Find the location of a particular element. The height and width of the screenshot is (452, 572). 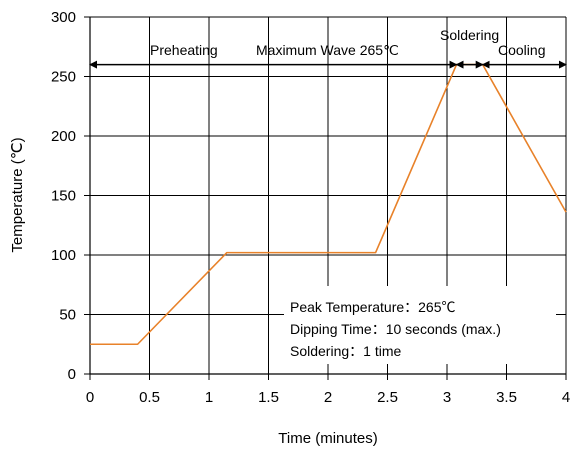

x-tick-label: 3 is located at coordinates (447, 397).